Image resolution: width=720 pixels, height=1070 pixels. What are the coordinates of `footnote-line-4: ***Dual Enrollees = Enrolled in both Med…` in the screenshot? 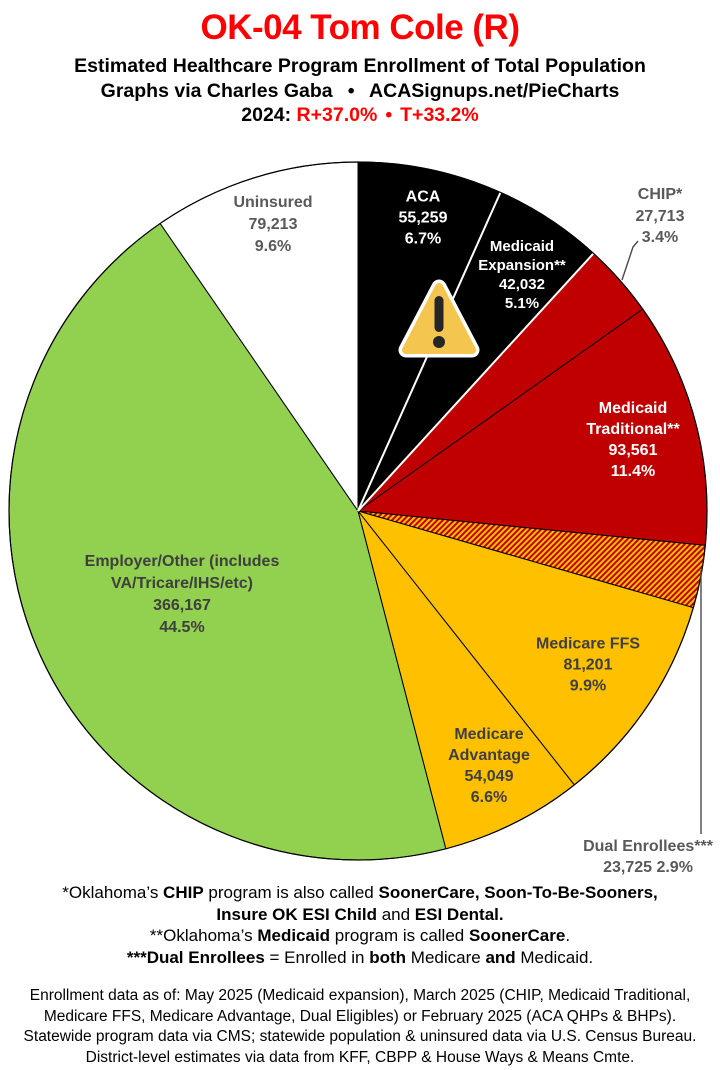 It's located at (360, 957).